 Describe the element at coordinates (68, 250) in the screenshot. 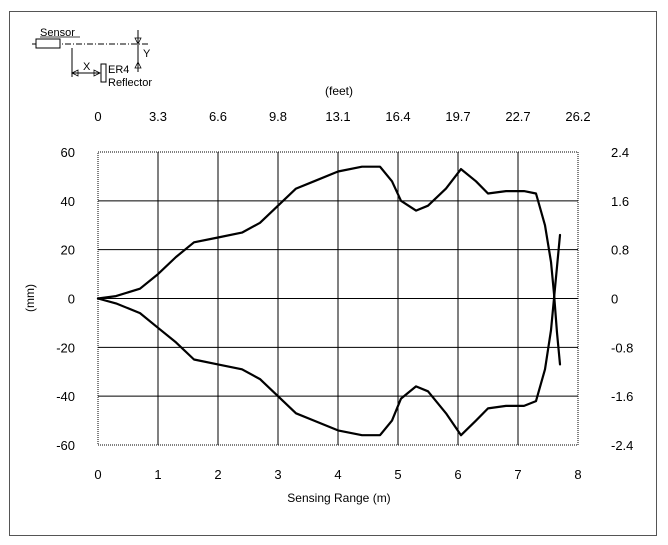

I see `y-tick-label: 20` at that location.